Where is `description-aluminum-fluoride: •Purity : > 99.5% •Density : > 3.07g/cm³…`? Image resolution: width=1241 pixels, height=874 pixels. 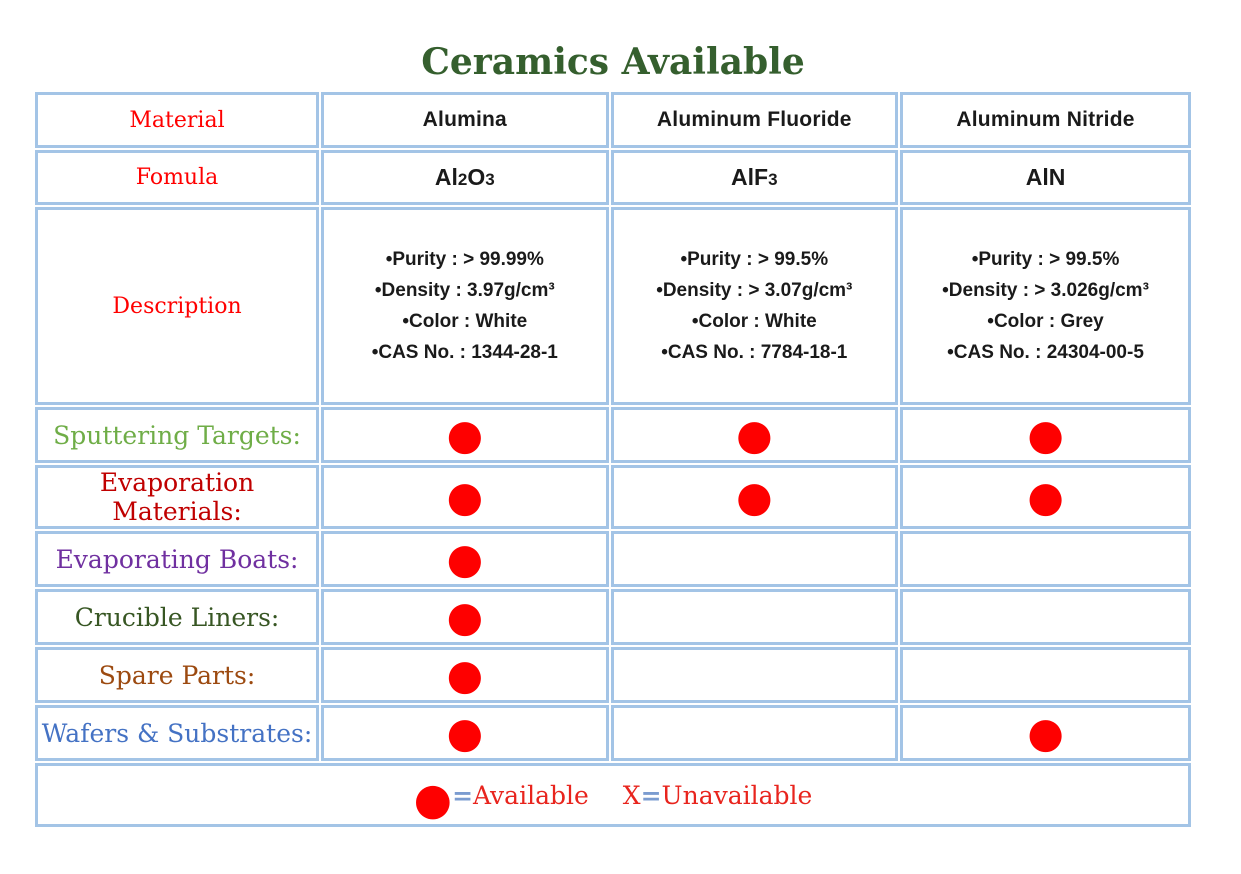
description-aluminum-fluoride: •Purity : > 99.5% •Density : > 3.07g/cm³… is located at coordinates (754, 306).